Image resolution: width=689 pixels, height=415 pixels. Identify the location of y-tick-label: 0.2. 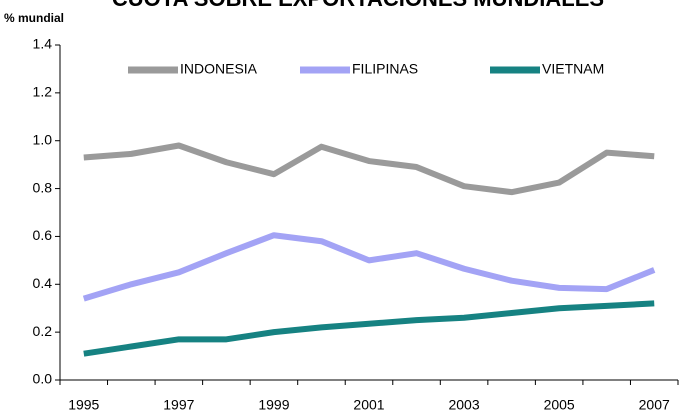
(43, 331).